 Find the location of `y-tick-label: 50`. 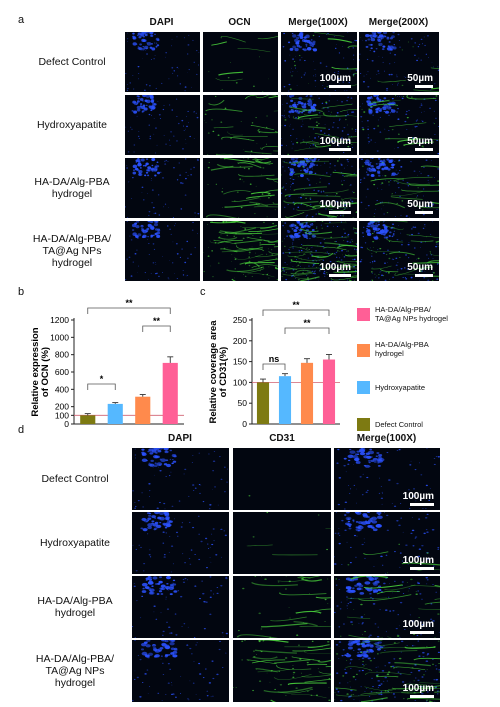

y-tick-label: 50 is located at coordinates (243, 403).